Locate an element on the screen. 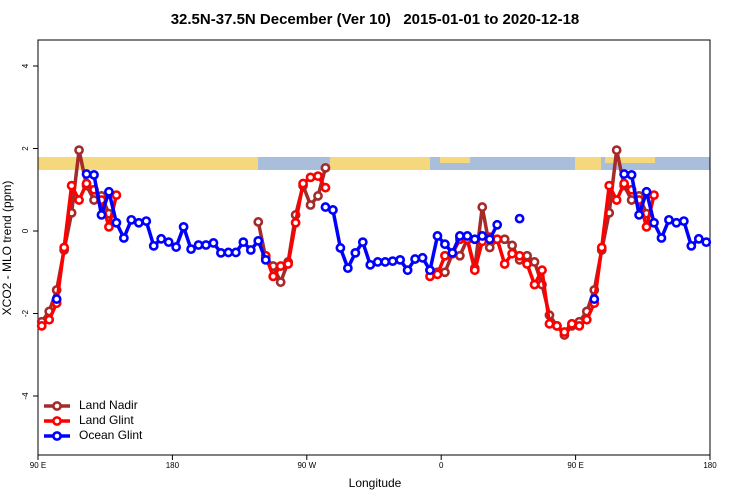  y-tick-label: -2 is located at coordinates (25, 313).